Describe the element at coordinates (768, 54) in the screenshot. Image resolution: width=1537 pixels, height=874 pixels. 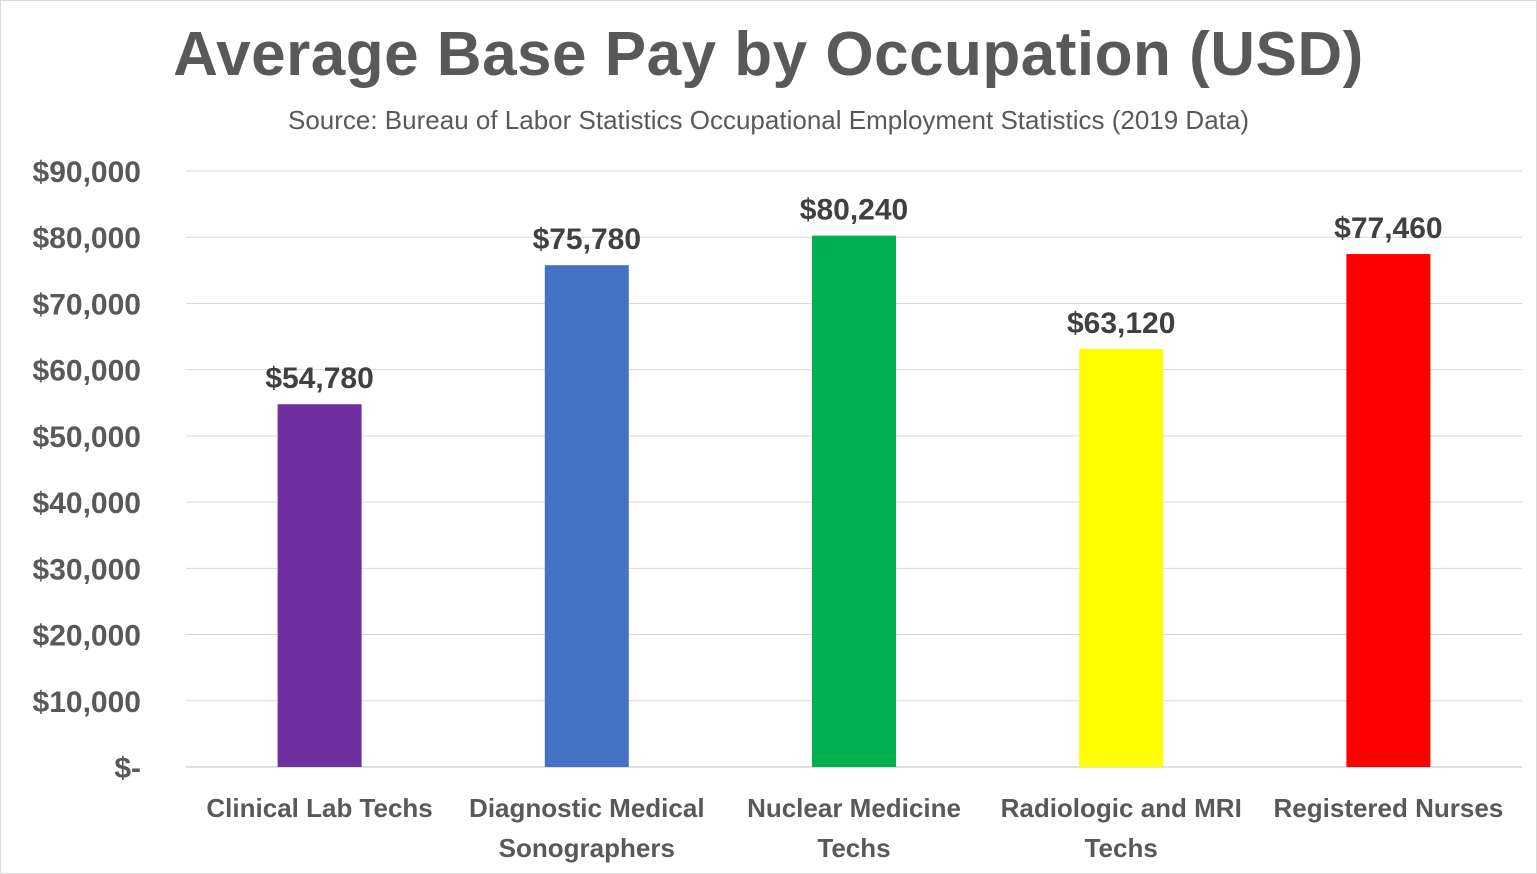
I see `chart-title: Average Base Pay by Occupation (USD)` at that location.